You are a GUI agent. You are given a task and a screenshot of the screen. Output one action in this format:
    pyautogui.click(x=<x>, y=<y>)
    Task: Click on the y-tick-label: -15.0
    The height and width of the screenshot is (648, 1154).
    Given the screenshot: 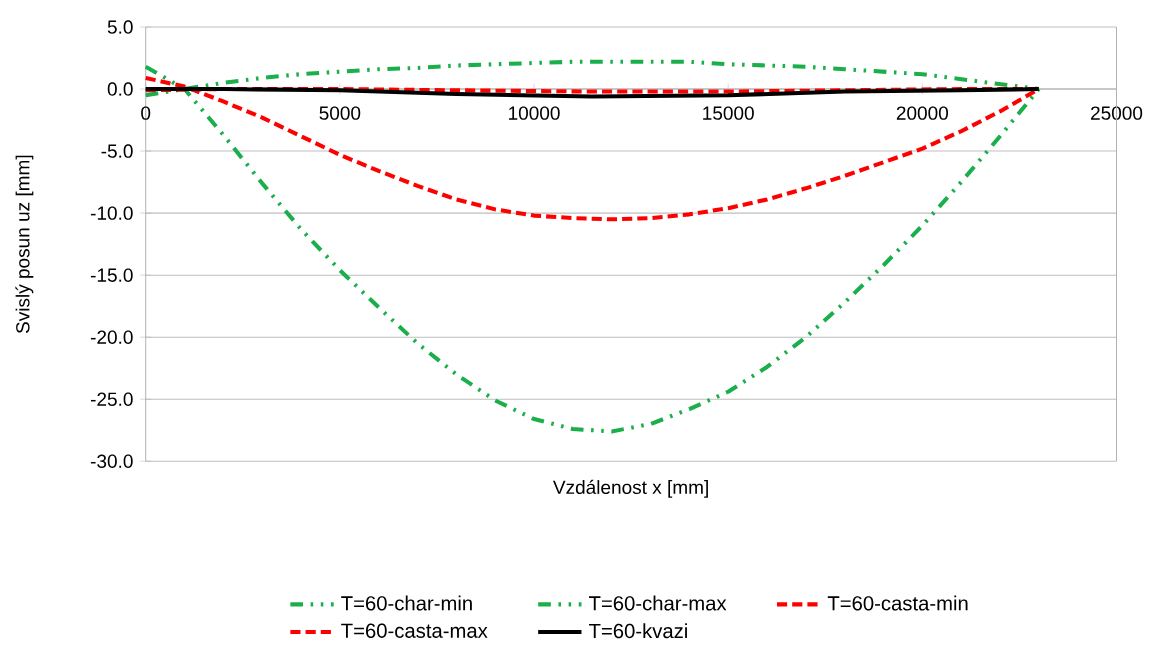 What is the action you would take?
    pyautogui.click(x=111, y=275)
    